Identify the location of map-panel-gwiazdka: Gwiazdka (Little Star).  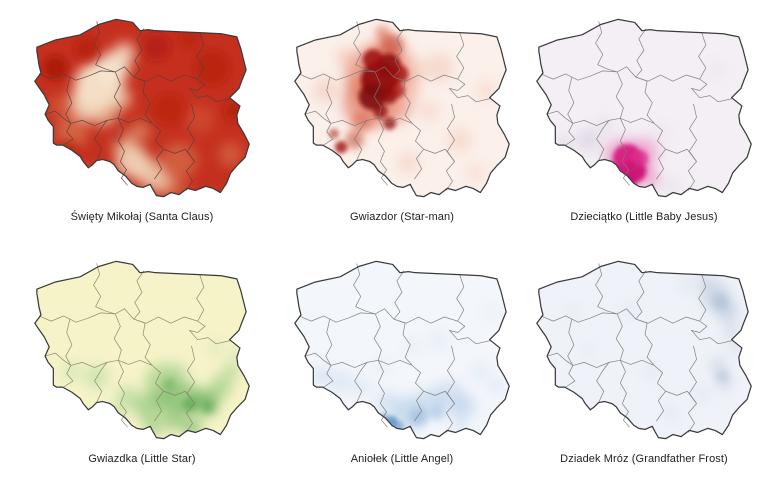
(142, 358).